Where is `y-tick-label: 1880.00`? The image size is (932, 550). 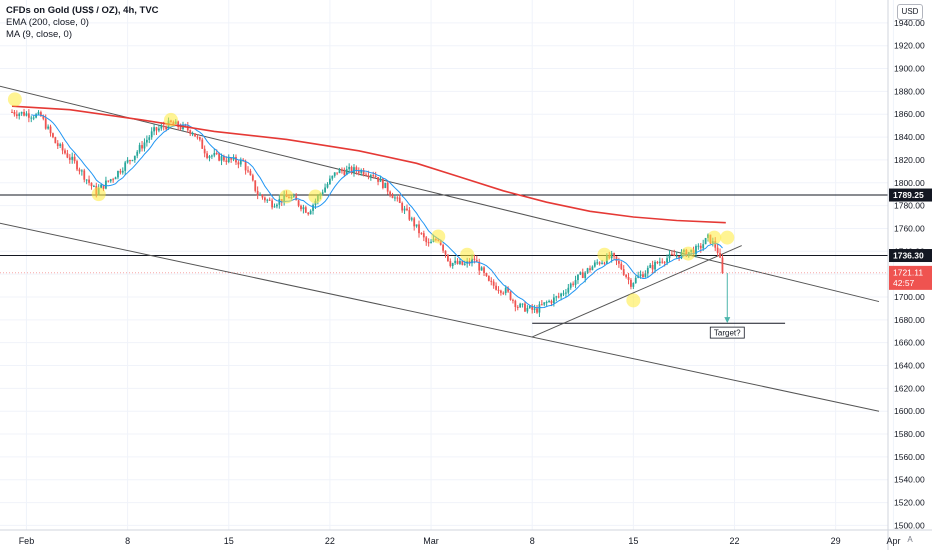
y-tick-label: 1880.00 is located at coordinates (909, 91).